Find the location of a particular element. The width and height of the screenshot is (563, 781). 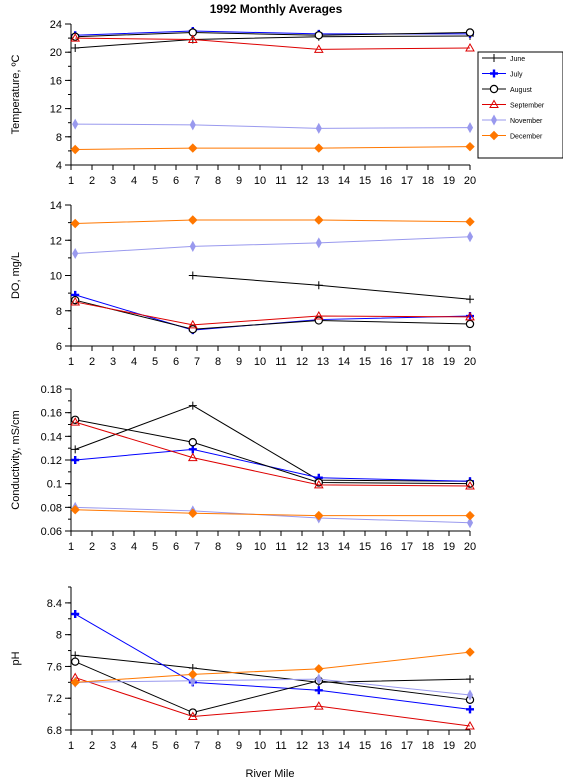

x-tick-label: 17 is located at coordinates (407, 746).